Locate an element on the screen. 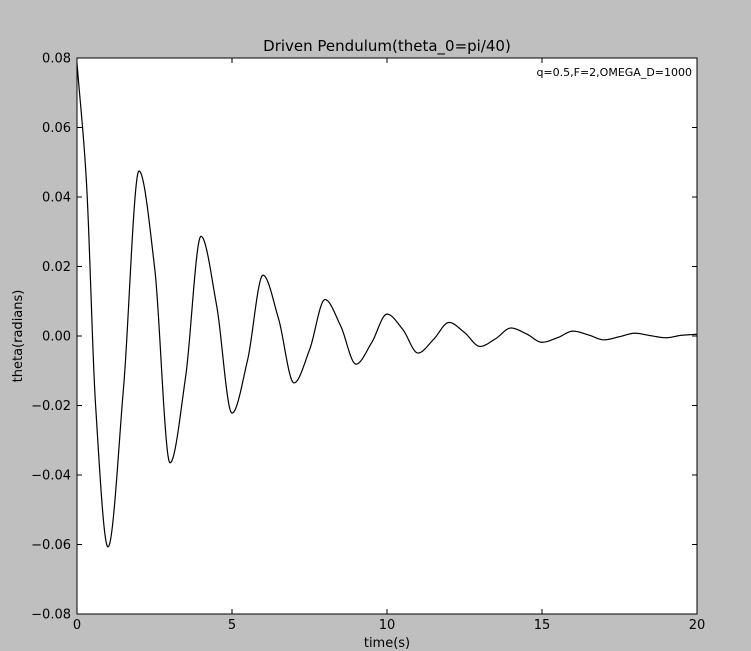  y-tick-label: 0.02 is located at coordinates (56, 267).